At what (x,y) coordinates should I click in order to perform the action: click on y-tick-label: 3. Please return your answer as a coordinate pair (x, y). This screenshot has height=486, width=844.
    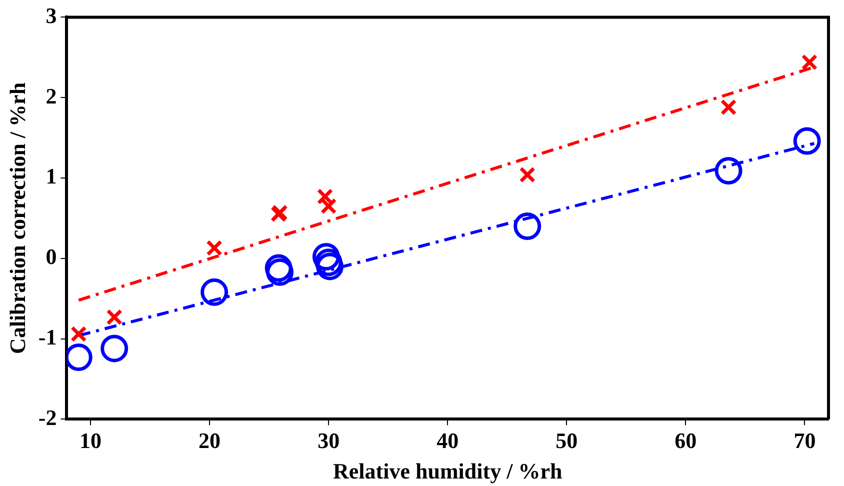
    Looking at the image, I should click on (51, 15).